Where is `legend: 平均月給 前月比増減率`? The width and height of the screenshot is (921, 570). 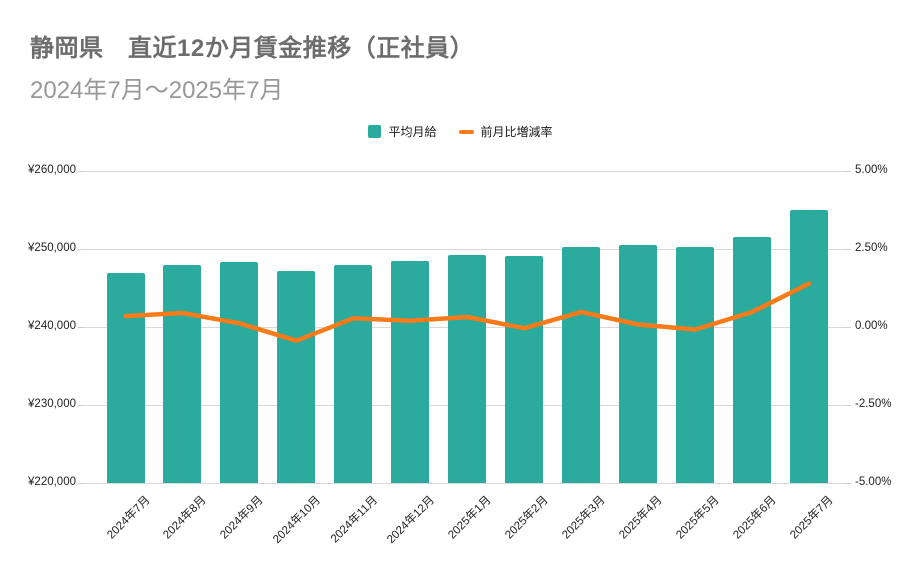
legend: 平均月給 前月比増減率 is located at coordinates (460, 131).